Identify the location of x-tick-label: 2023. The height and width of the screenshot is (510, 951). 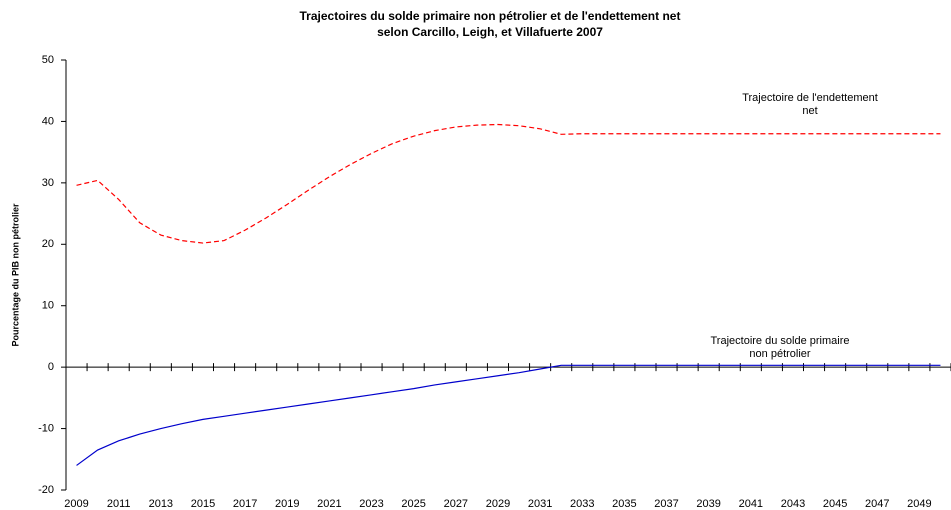
(371, 504).